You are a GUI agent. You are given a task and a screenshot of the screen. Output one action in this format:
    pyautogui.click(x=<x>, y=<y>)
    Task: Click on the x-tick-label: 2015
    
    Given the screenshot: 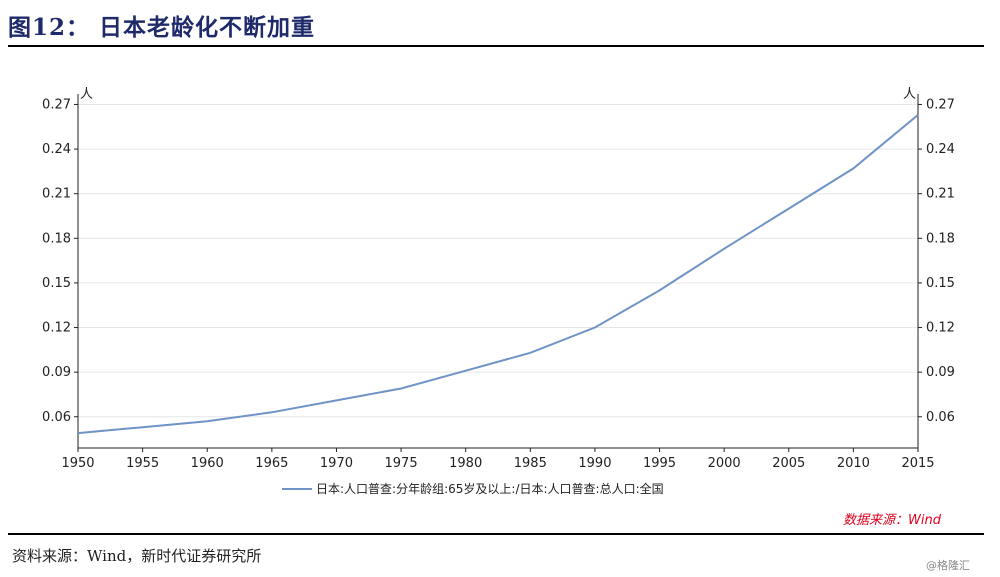 What is the action you would take?
    pyautogui.click(x=917, y=463)
    